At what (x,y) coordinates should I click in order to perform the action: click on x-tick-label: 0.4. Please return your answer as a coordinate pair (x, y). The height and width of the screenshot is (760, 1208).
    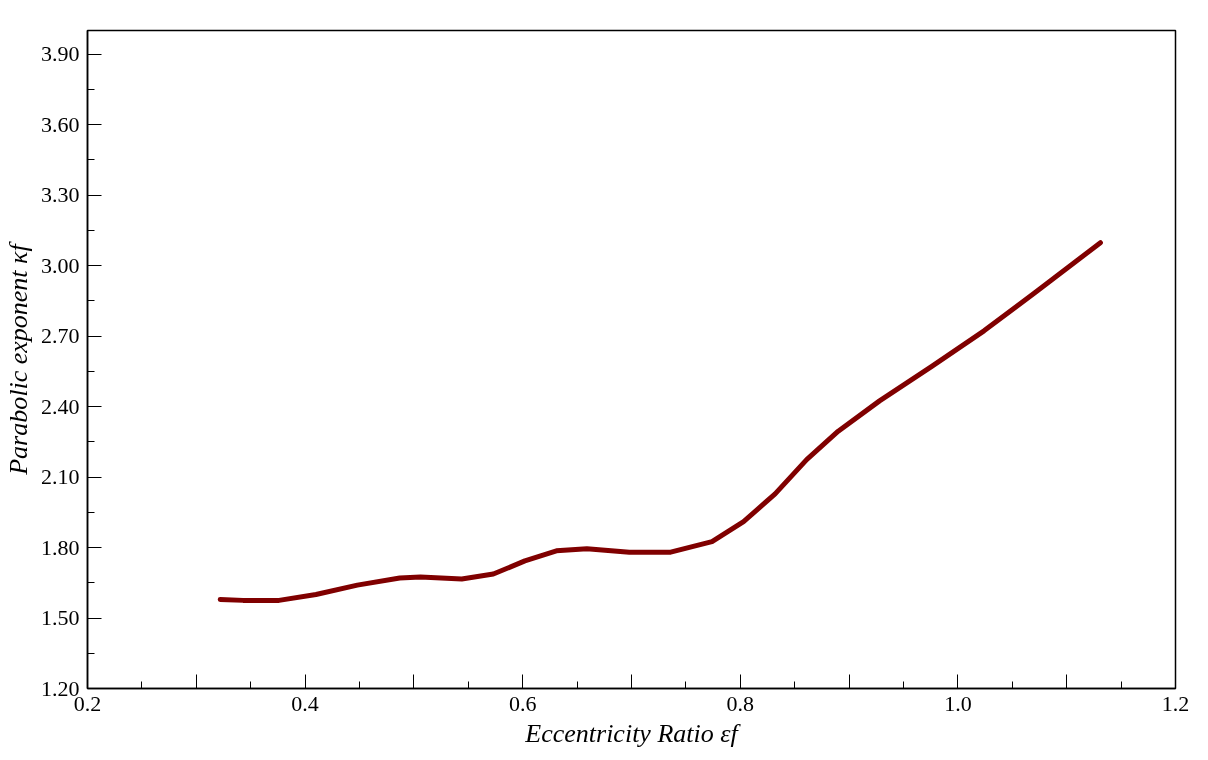
    Looking at the image, I should click on (305, 703).